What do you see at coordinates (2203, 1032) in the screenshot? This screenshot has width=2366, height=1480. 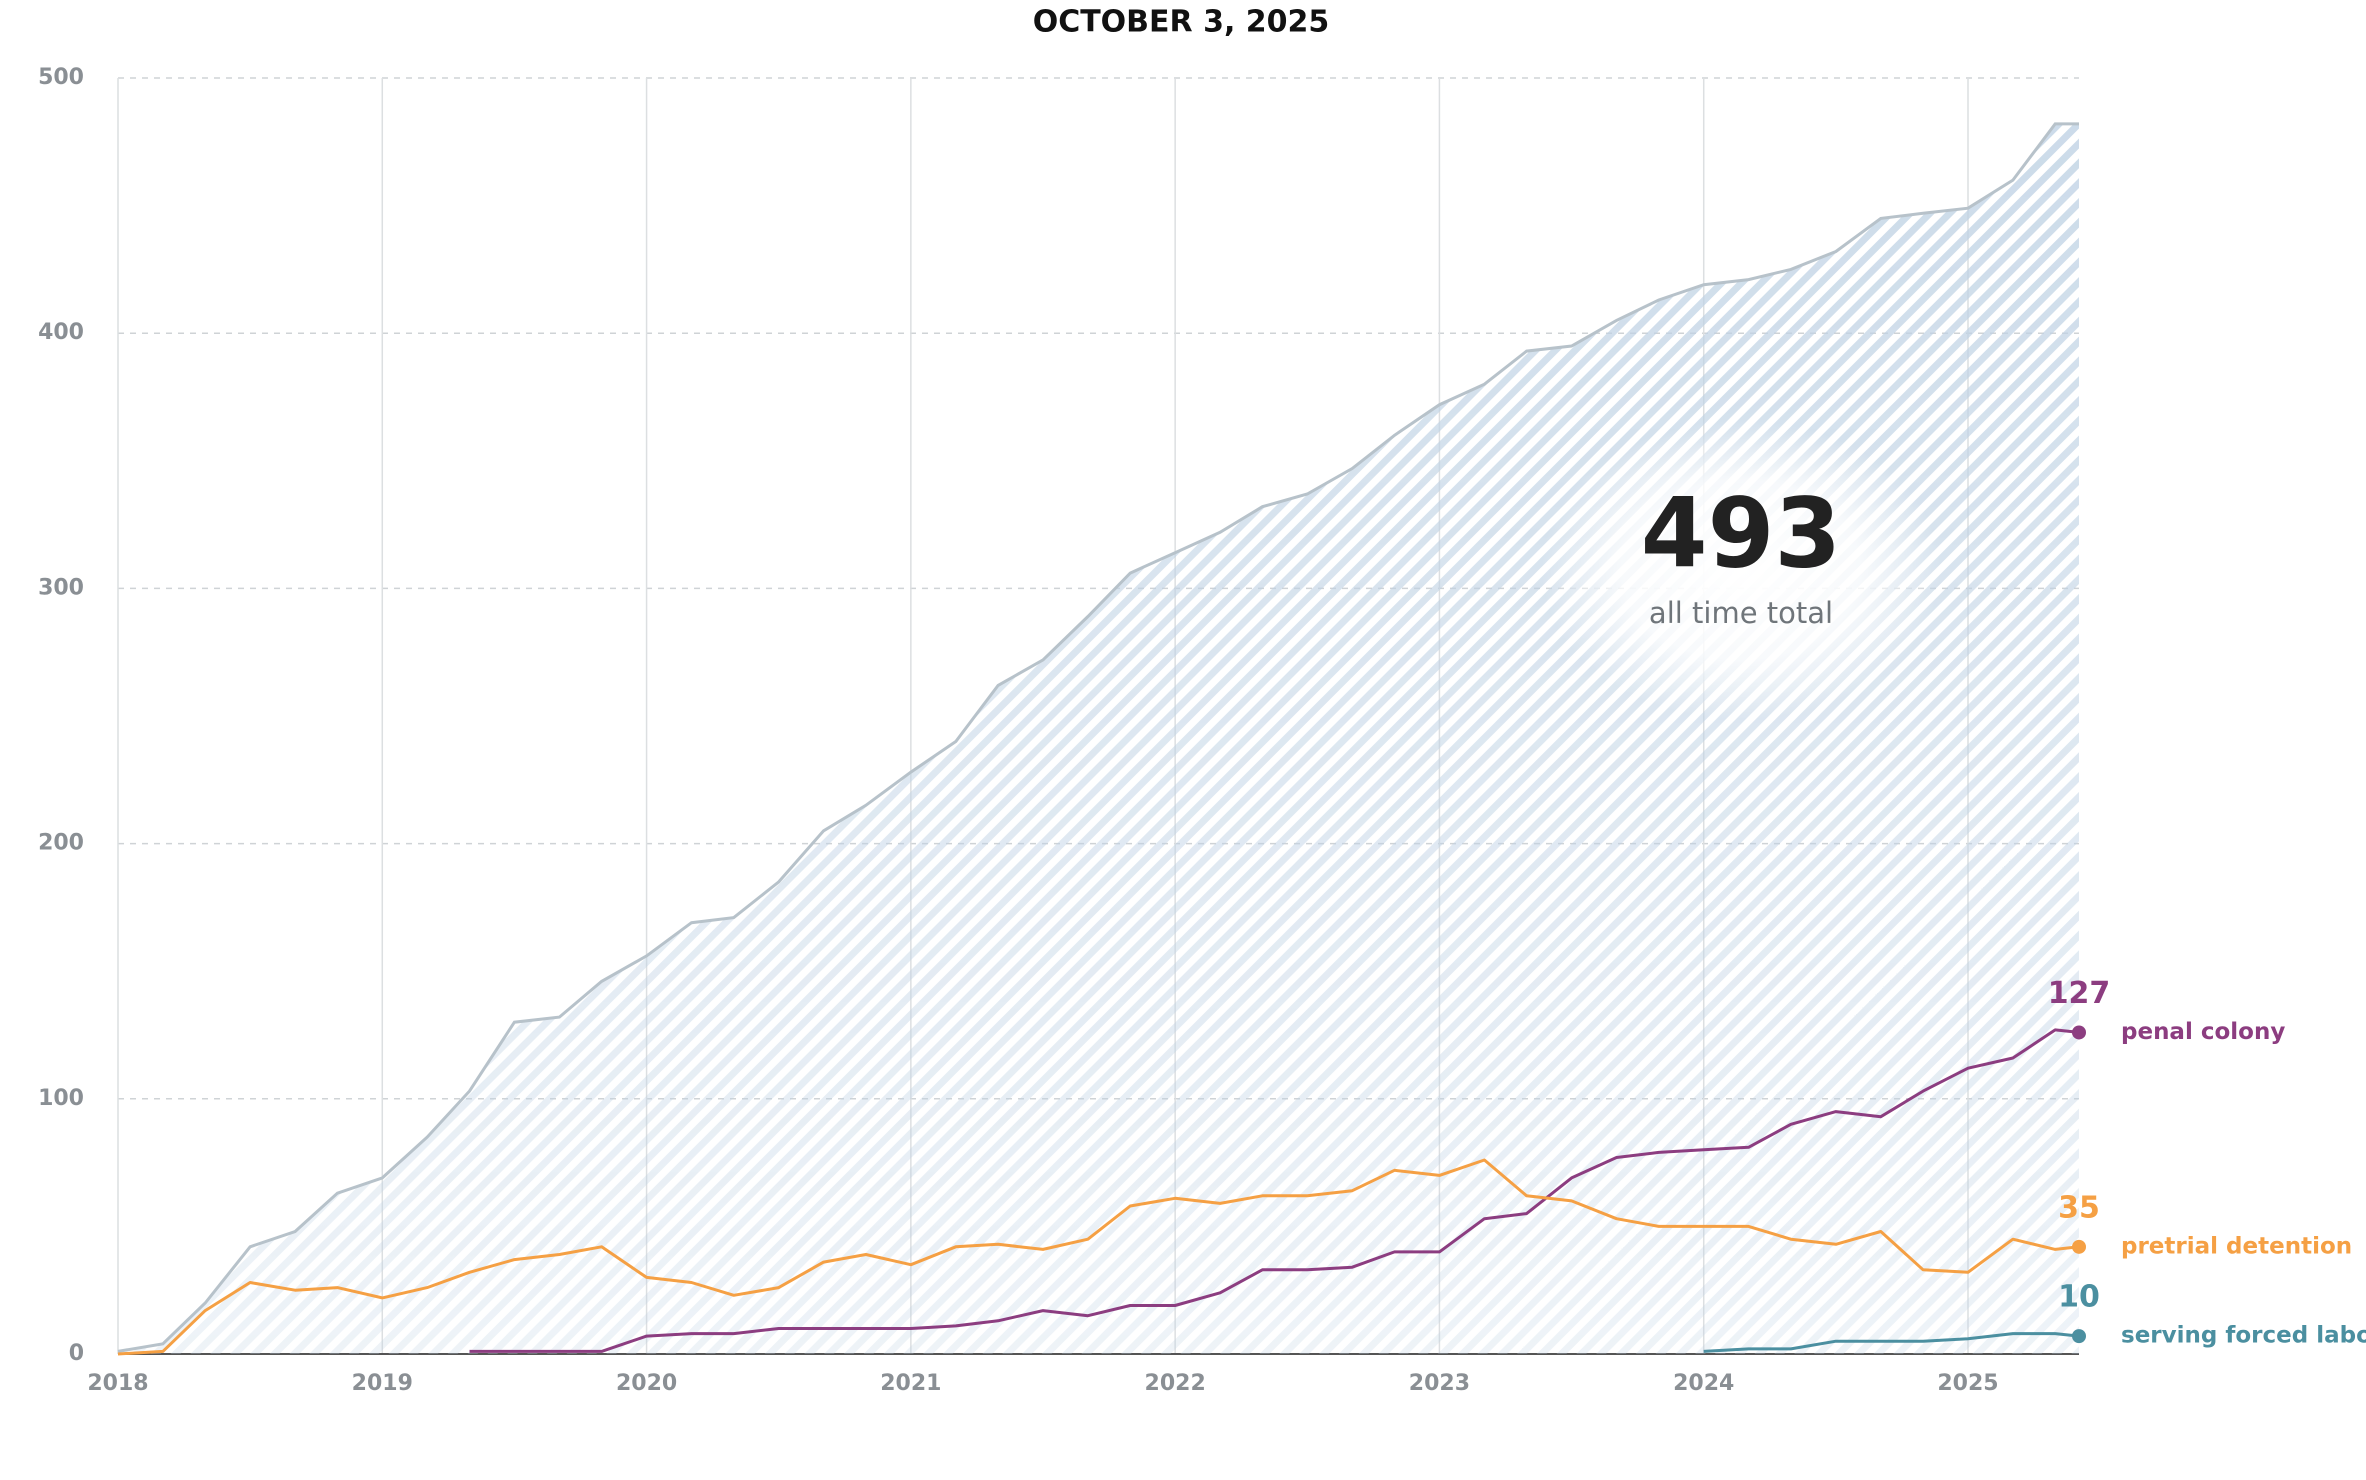 I see `series-label: penal colony` at bounding box center [2203, 1032].